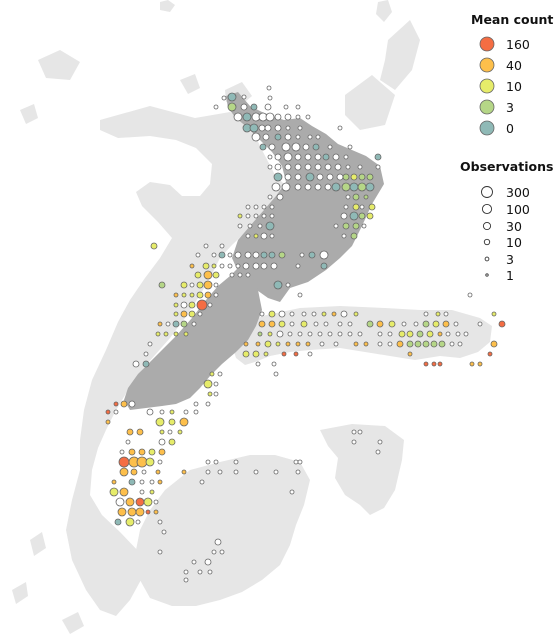  Describe the element at coordinates (514, 242) in the screenshot. I see `legend-observations-label: 10` at that location.